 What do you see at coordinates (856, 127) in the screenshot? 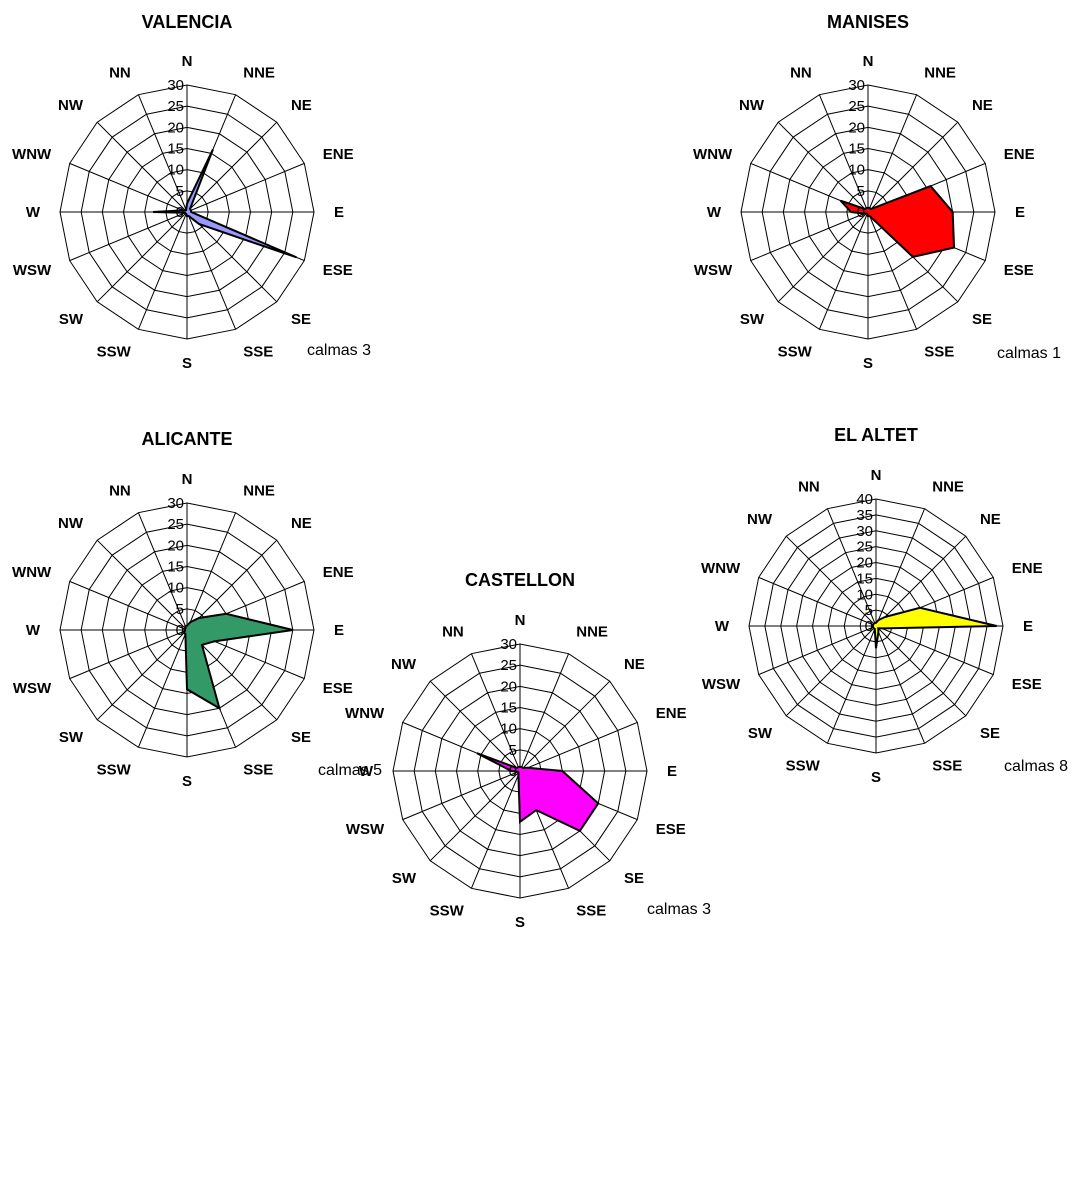
I see `manises-tick-label: 20` at bounding box center [856, 127].